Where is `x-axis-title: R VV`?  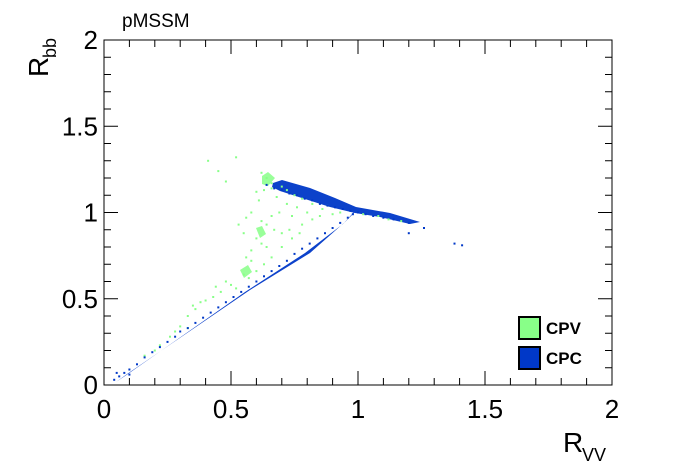
x-axis-title: R VV is located at coordinates (584, 446).